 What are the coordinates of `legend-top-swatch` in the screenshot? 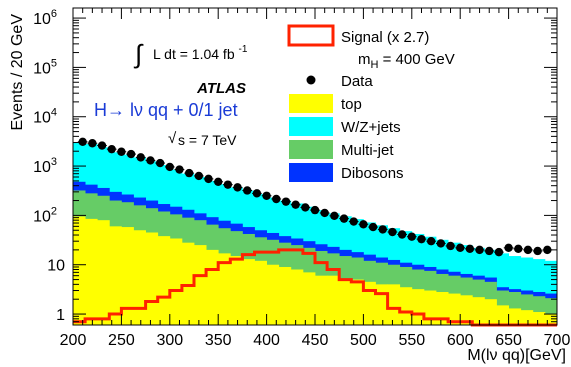 It's located at (311, 103).